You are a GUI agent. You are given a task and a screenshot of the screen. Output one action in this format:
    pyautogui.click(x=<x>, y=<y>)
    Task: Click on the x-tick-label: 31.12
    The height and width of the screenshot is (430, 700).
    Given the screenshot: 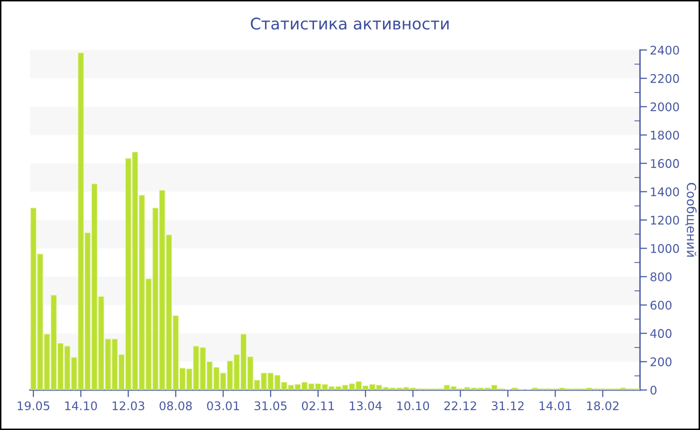 What is the action you would take?
    pyautogui.click(x=508, y=405)
    